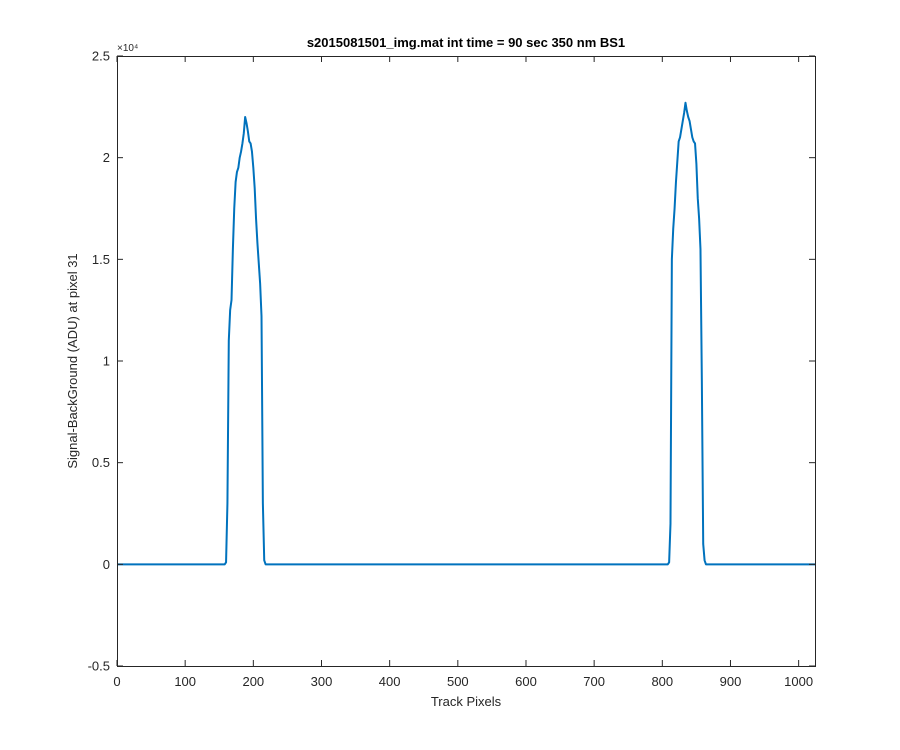 The height and width of the screenshot is (750, 900). What do you see at coordinates (106, 157) in the screenshot?
I see `y-tick-label: 2` at bounding box center [106, 157].